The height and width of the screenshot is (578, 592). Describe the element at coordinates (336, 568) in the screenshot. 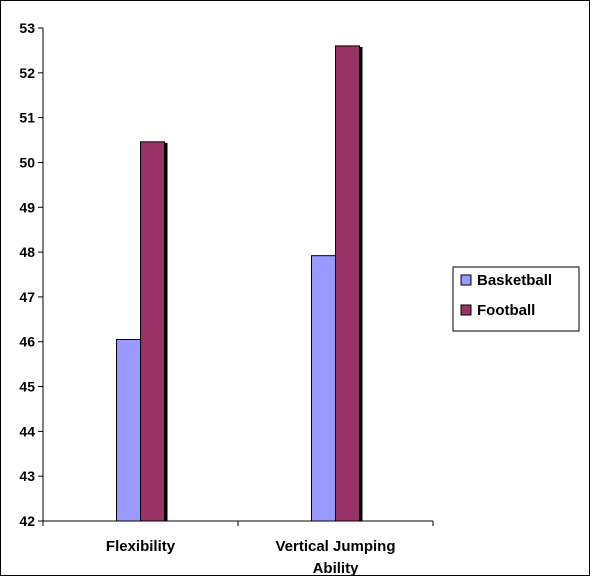

I see `x-tick-label: Ability` at that location.